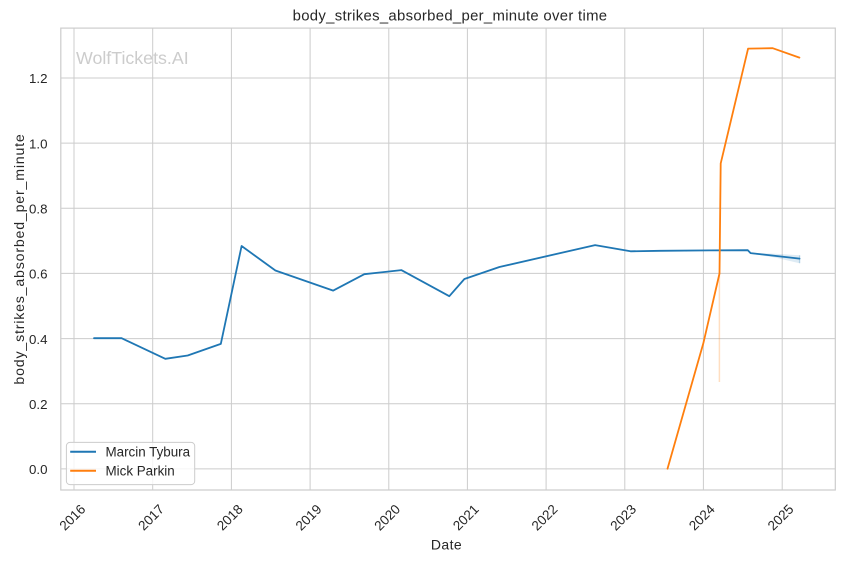 This screenshot has width=844, height=561. I want to click on svg-text: 0.4, so click(38, 339).